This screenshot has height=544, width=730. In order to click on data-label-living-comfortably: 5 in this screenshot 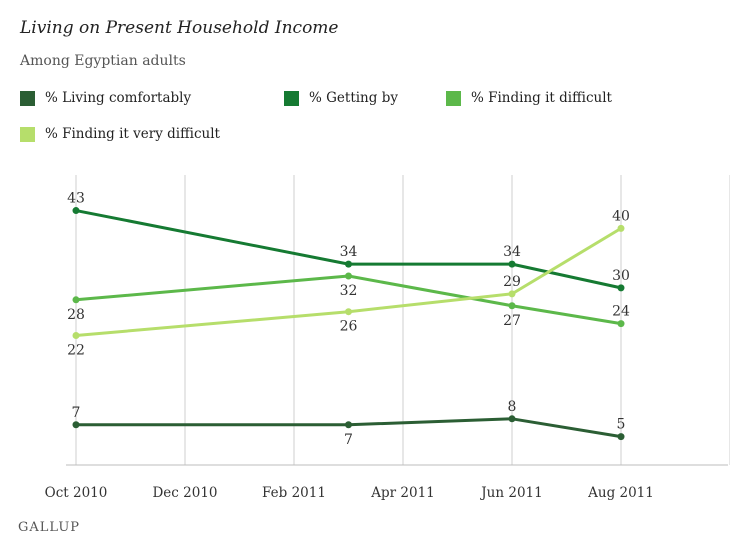, I will do `click(621, 425)`.